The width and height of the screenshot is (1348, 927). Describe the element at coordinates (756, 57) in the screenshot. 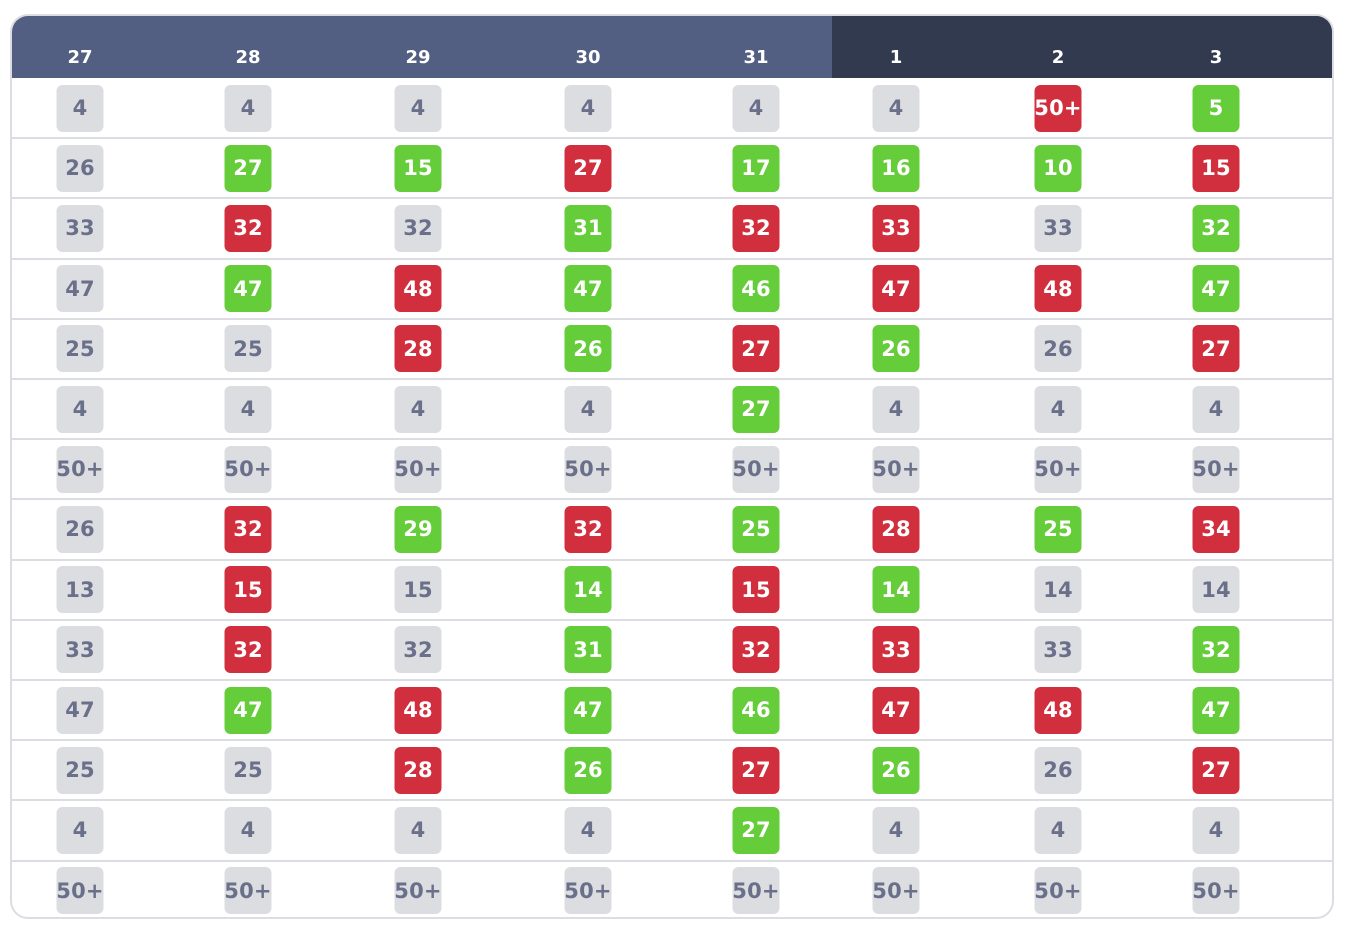

I see `header-day: 31` at that location.